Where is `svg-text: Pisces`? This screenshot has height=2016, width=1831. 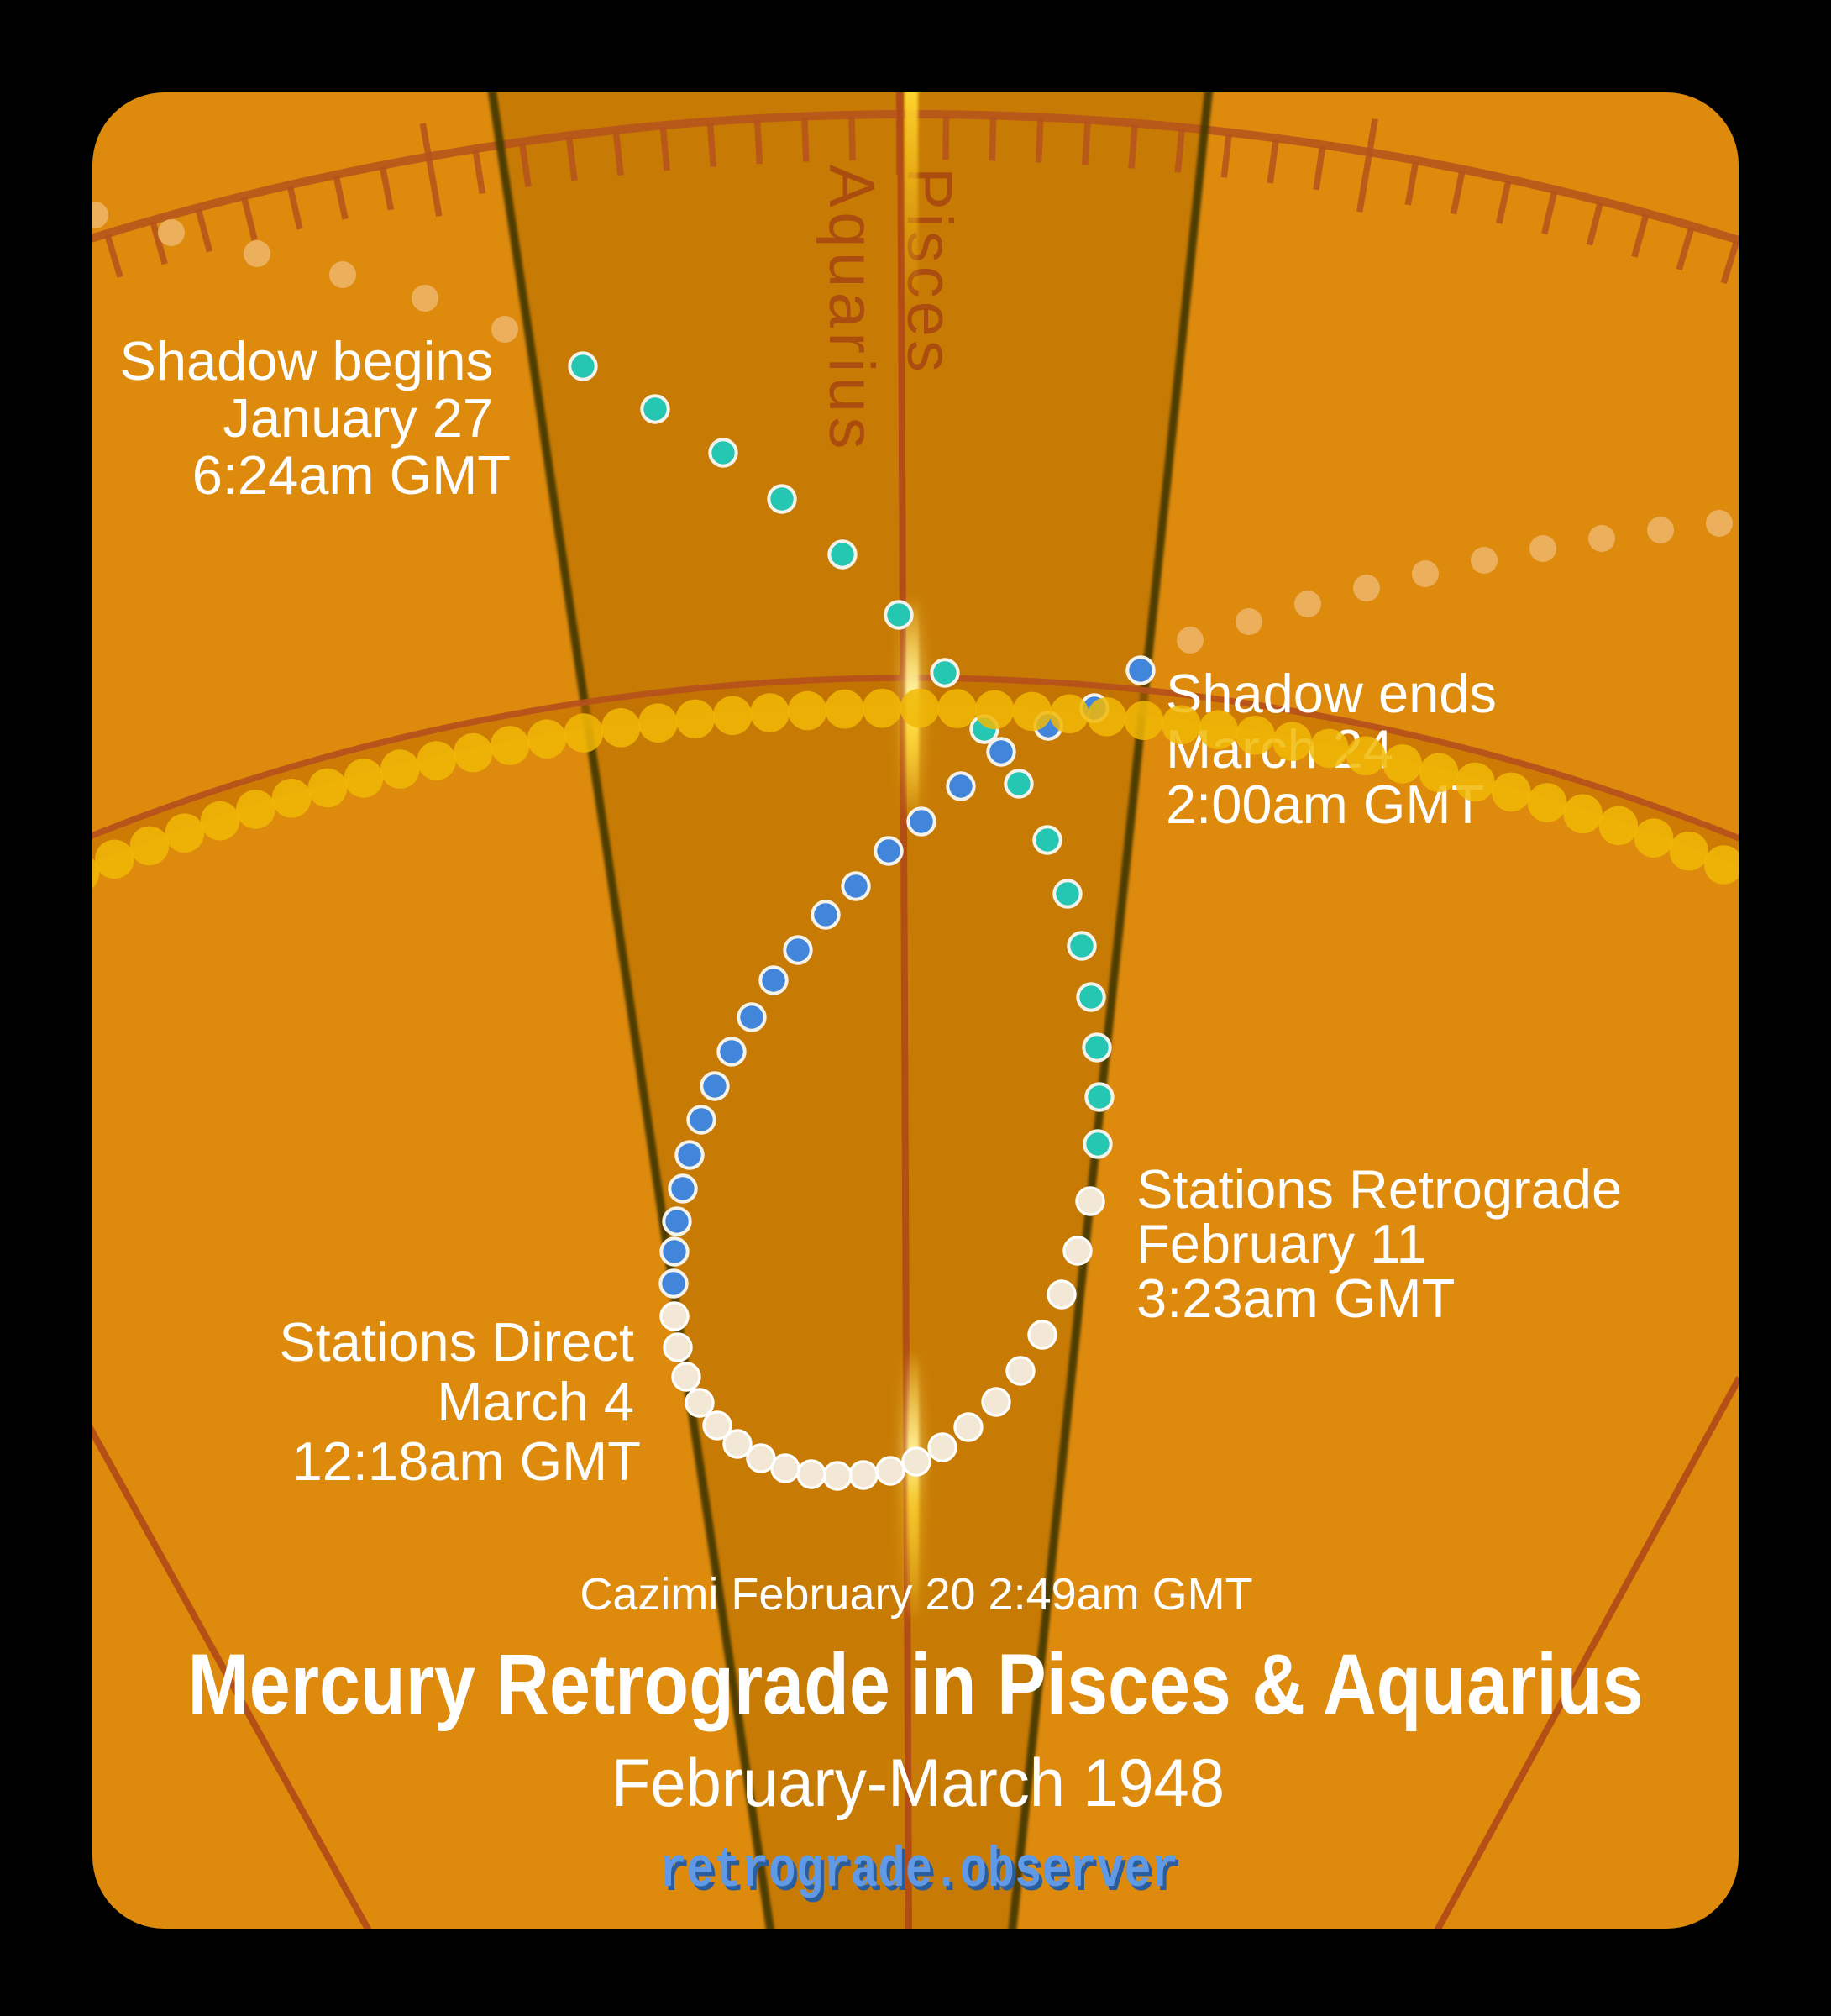
svg-text: Pisces is located at coordinates (929, 271).